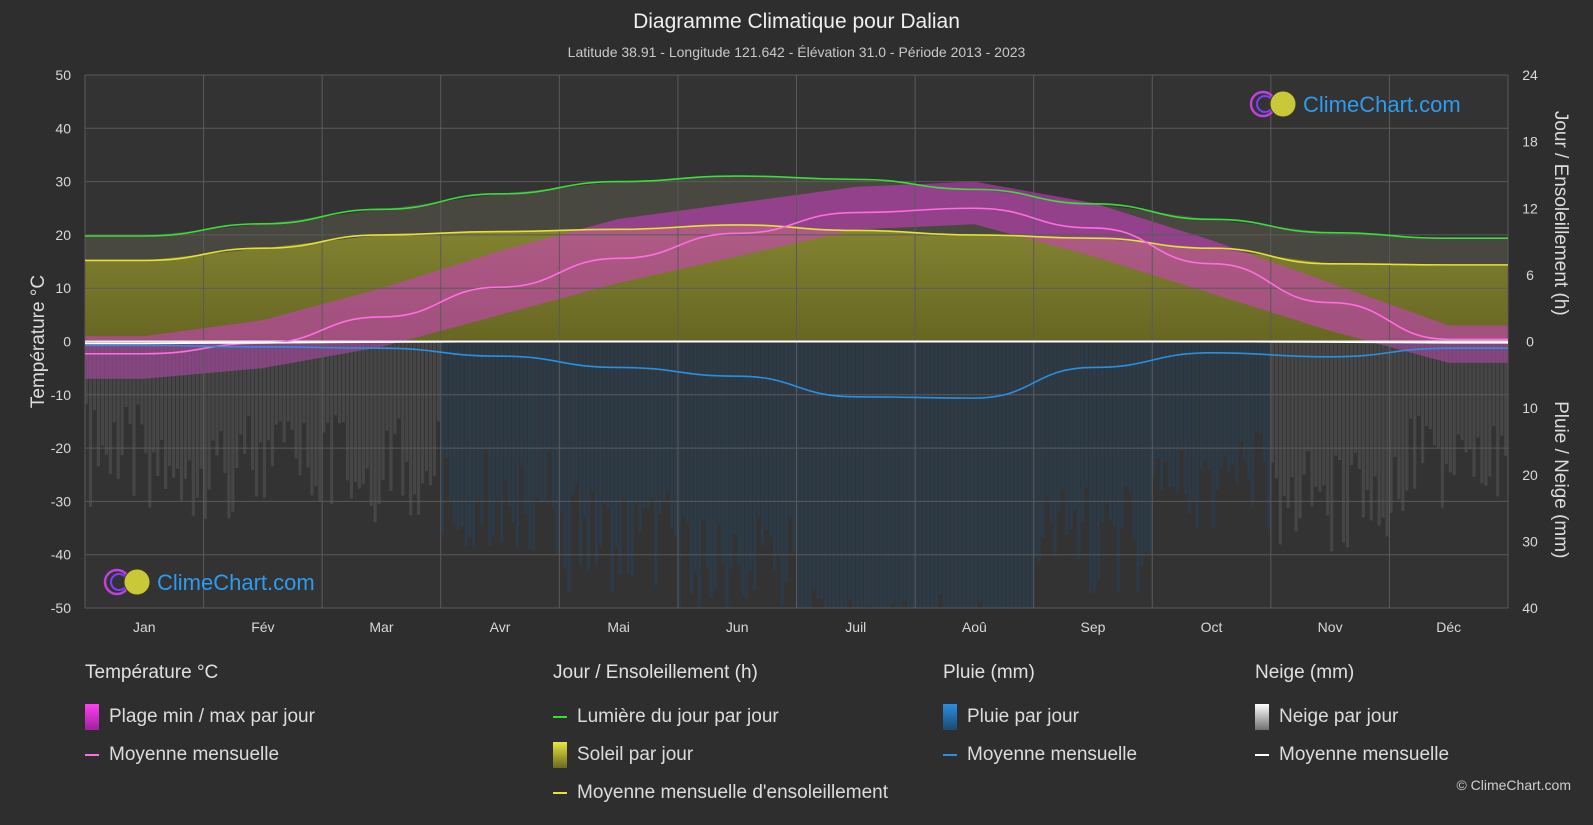  Describe the element at coordinates (92, 755) in the screenshot. I see `temperature-mean-swatch` at that location.